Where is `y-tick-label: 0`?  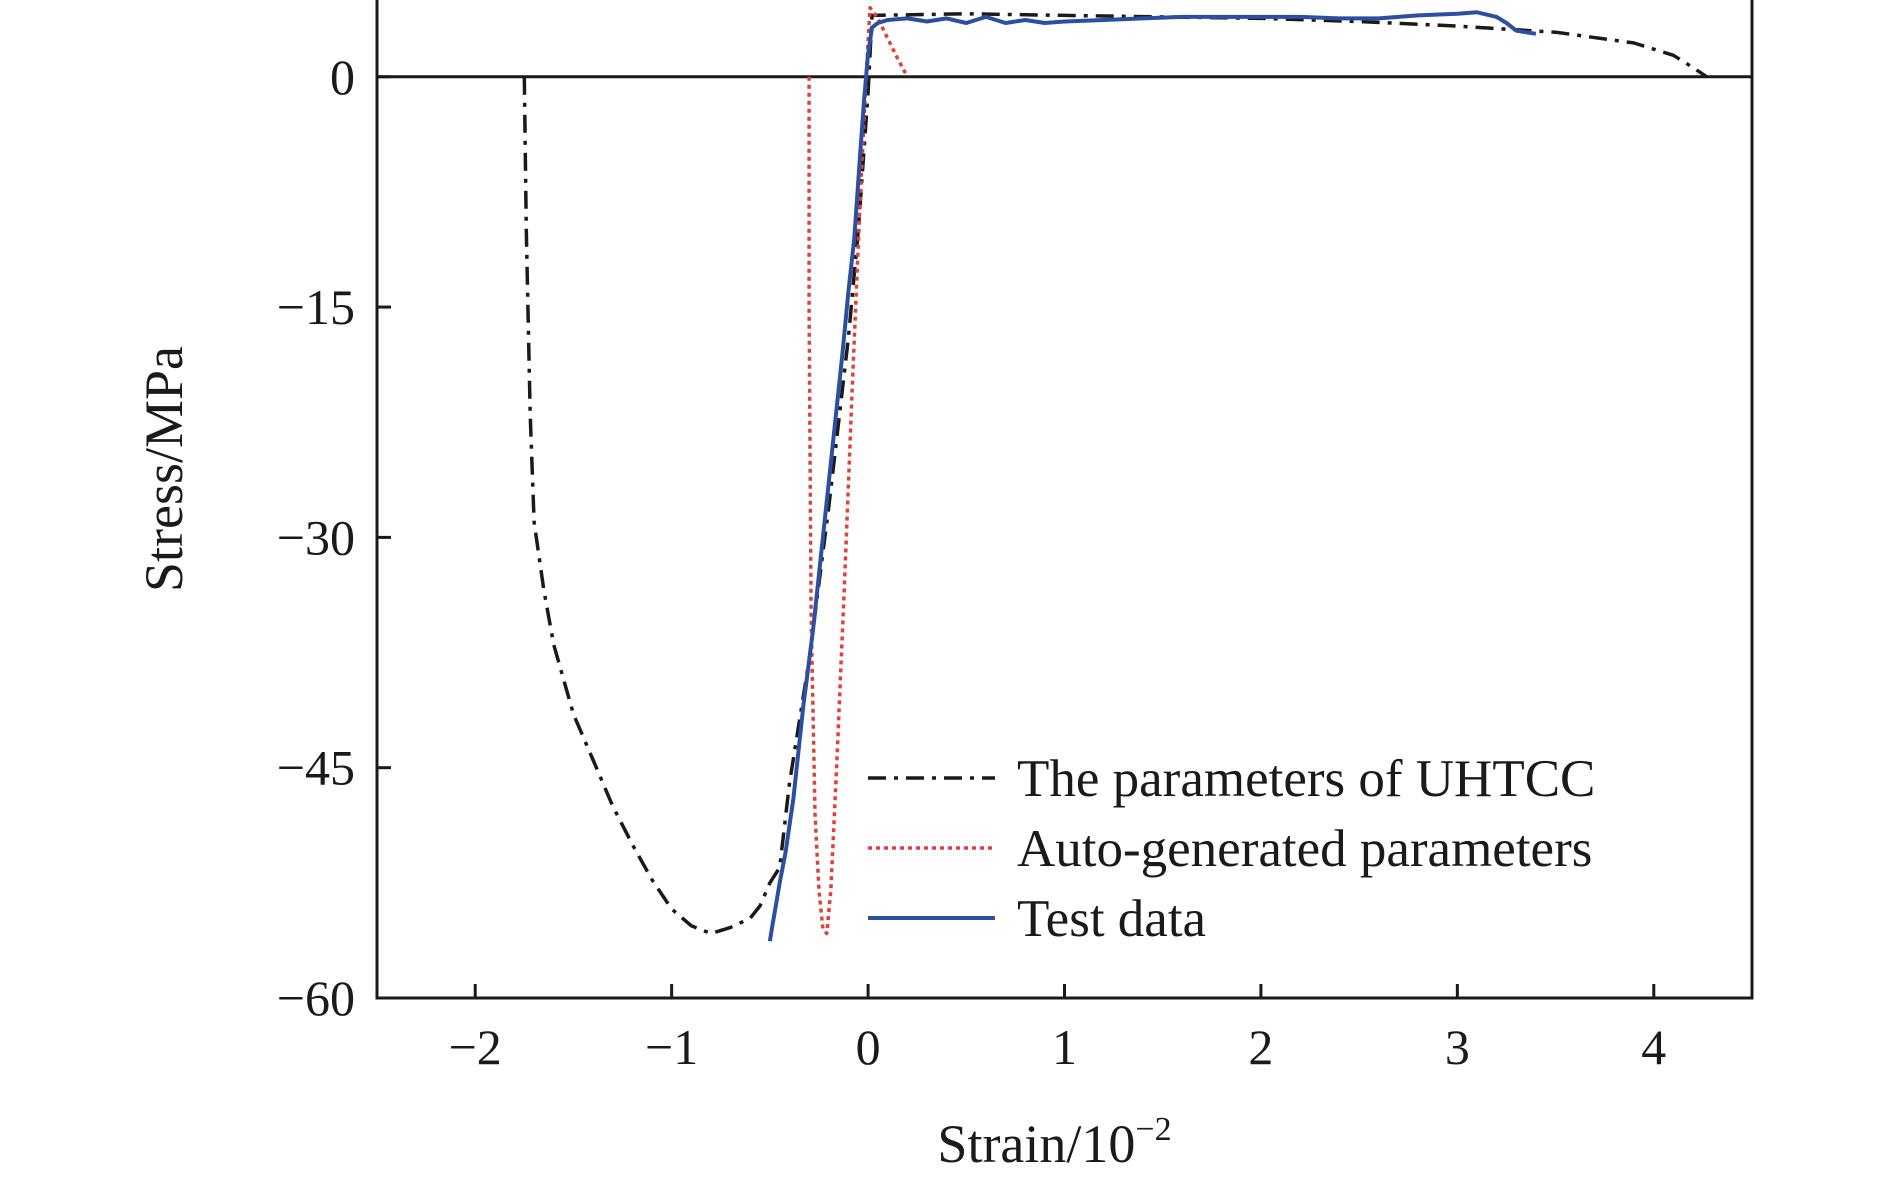 y-tick-label: 0 is located at coordinates (342, 77).